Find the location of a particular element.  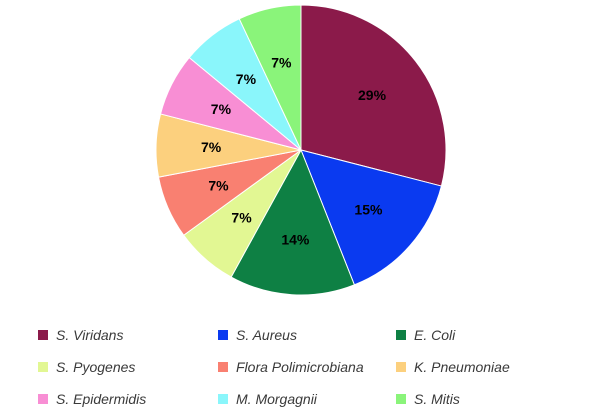

legend-item-1: S. Aureus is located at coordinates (257, 335).